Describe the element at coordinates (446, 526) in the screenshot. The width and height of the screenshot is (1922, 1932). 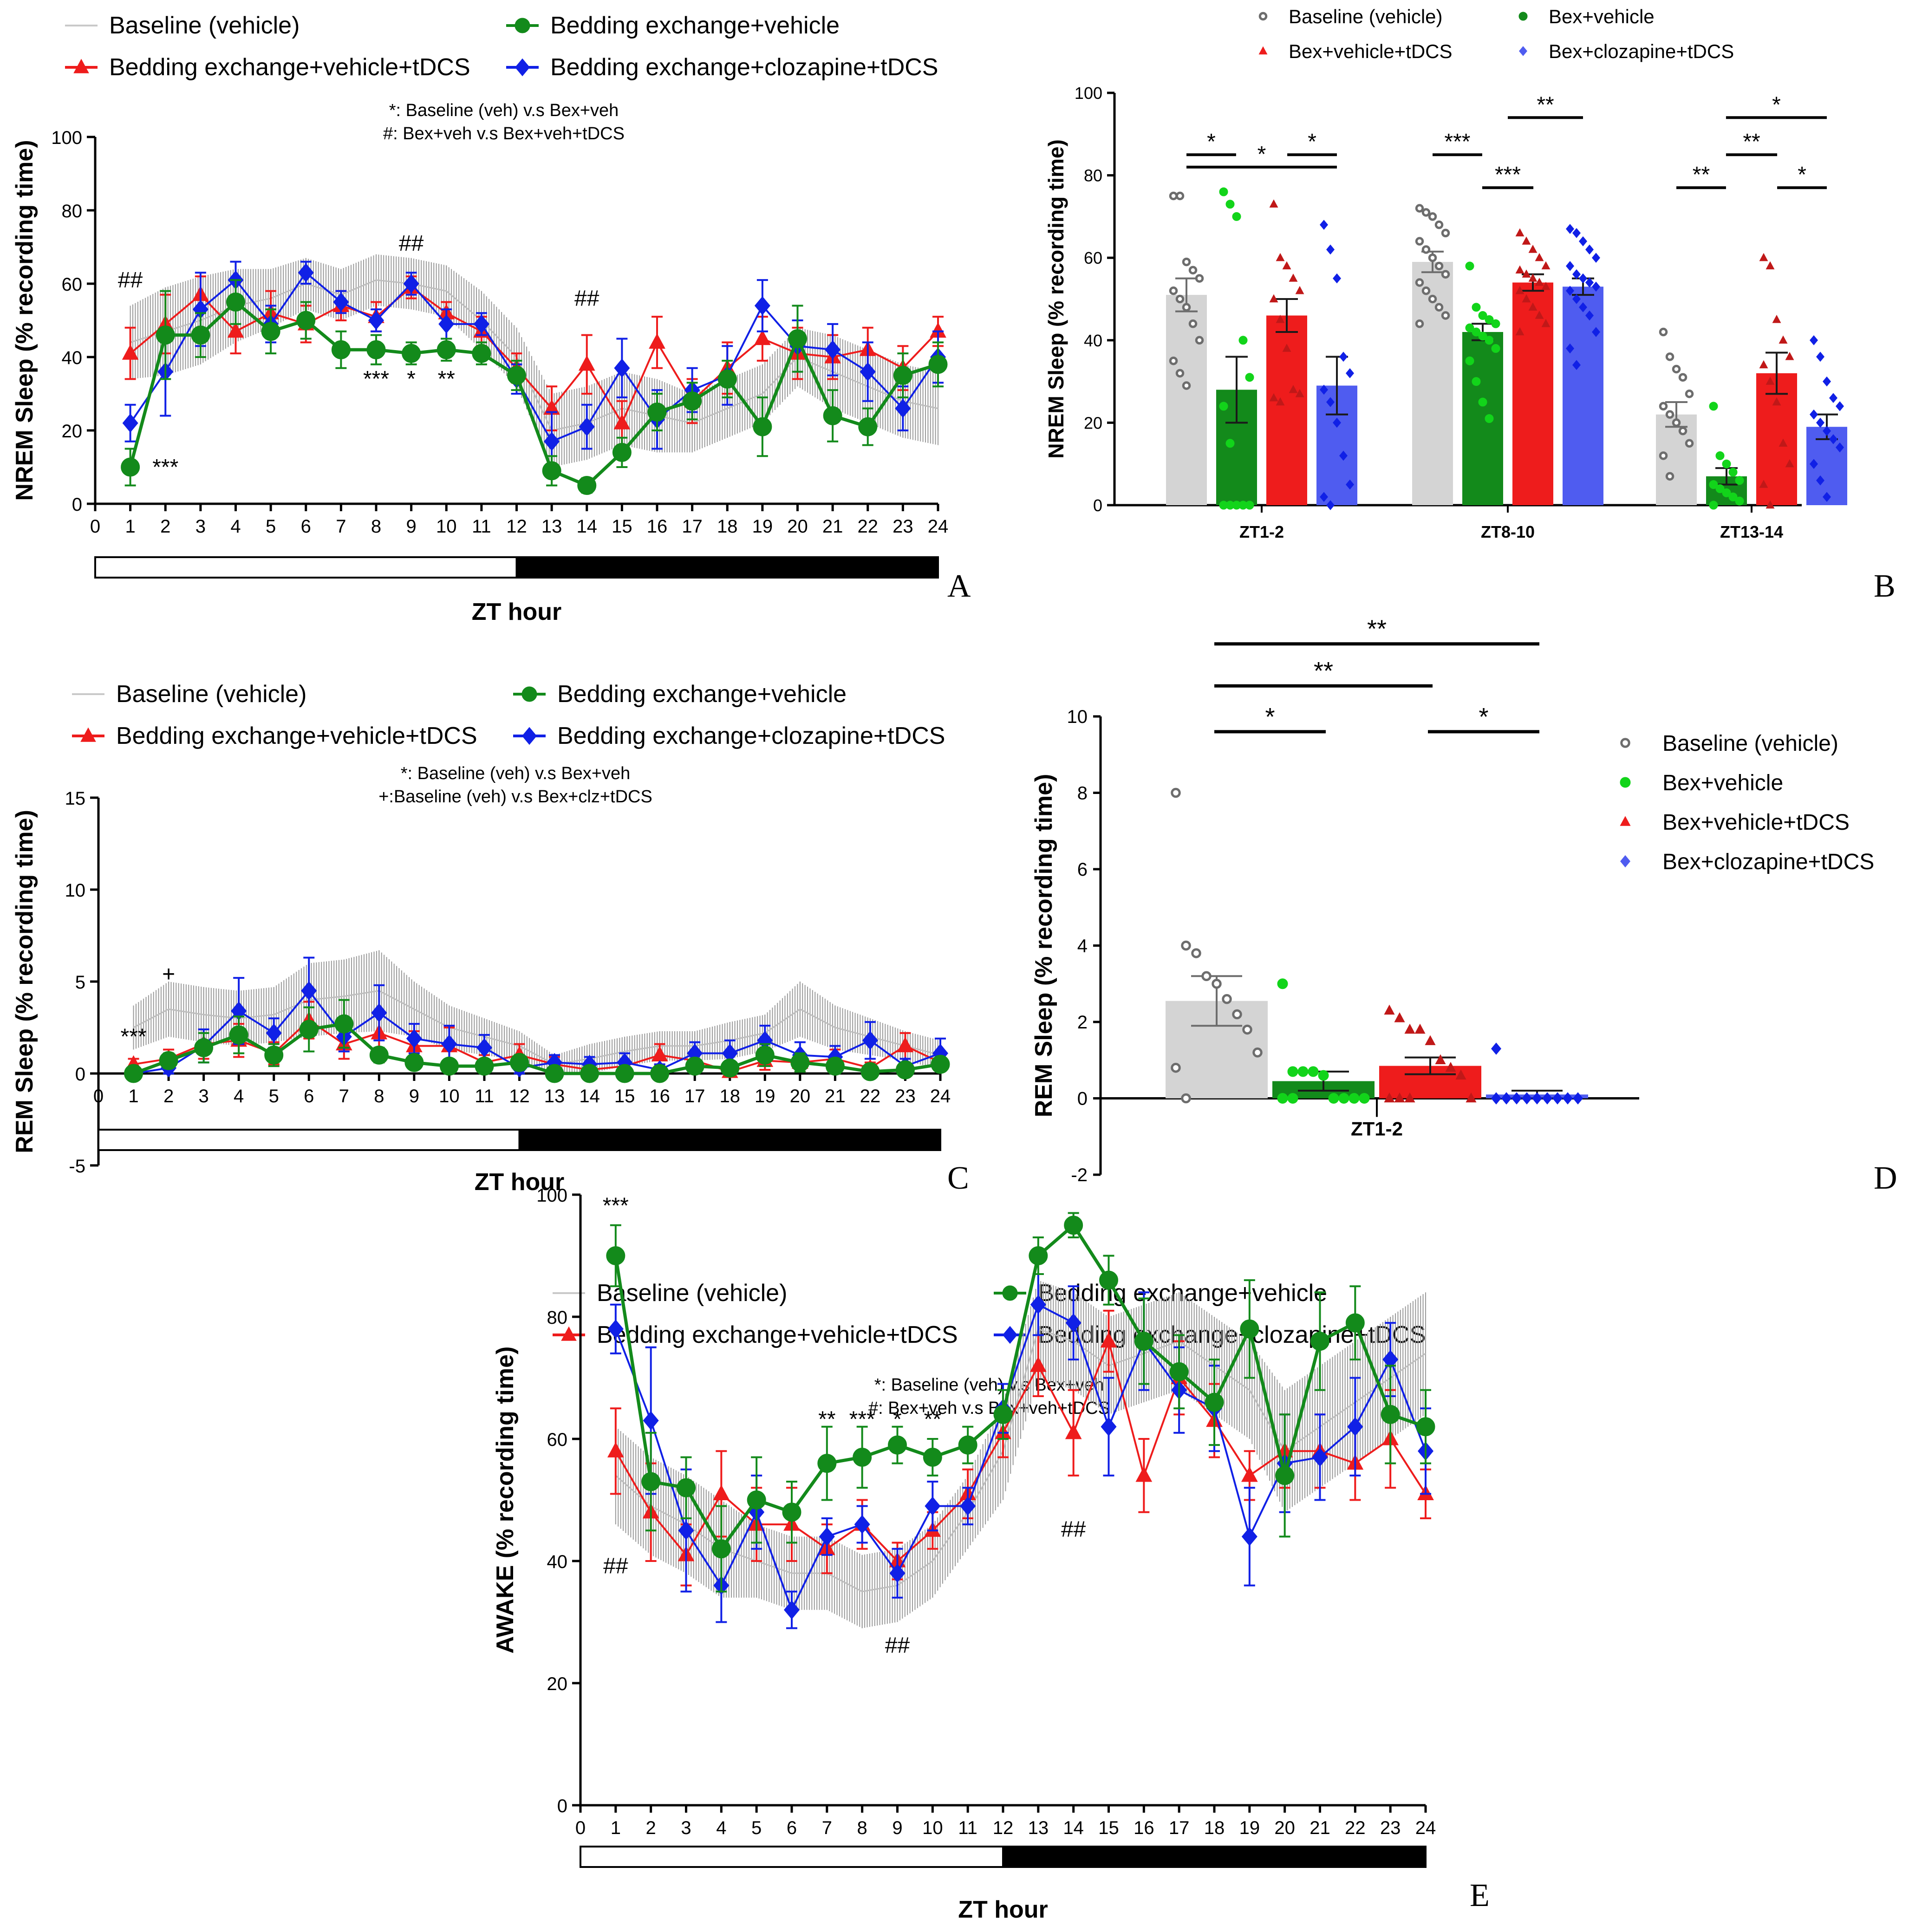
I see `x-tick-label: 10` at that location.